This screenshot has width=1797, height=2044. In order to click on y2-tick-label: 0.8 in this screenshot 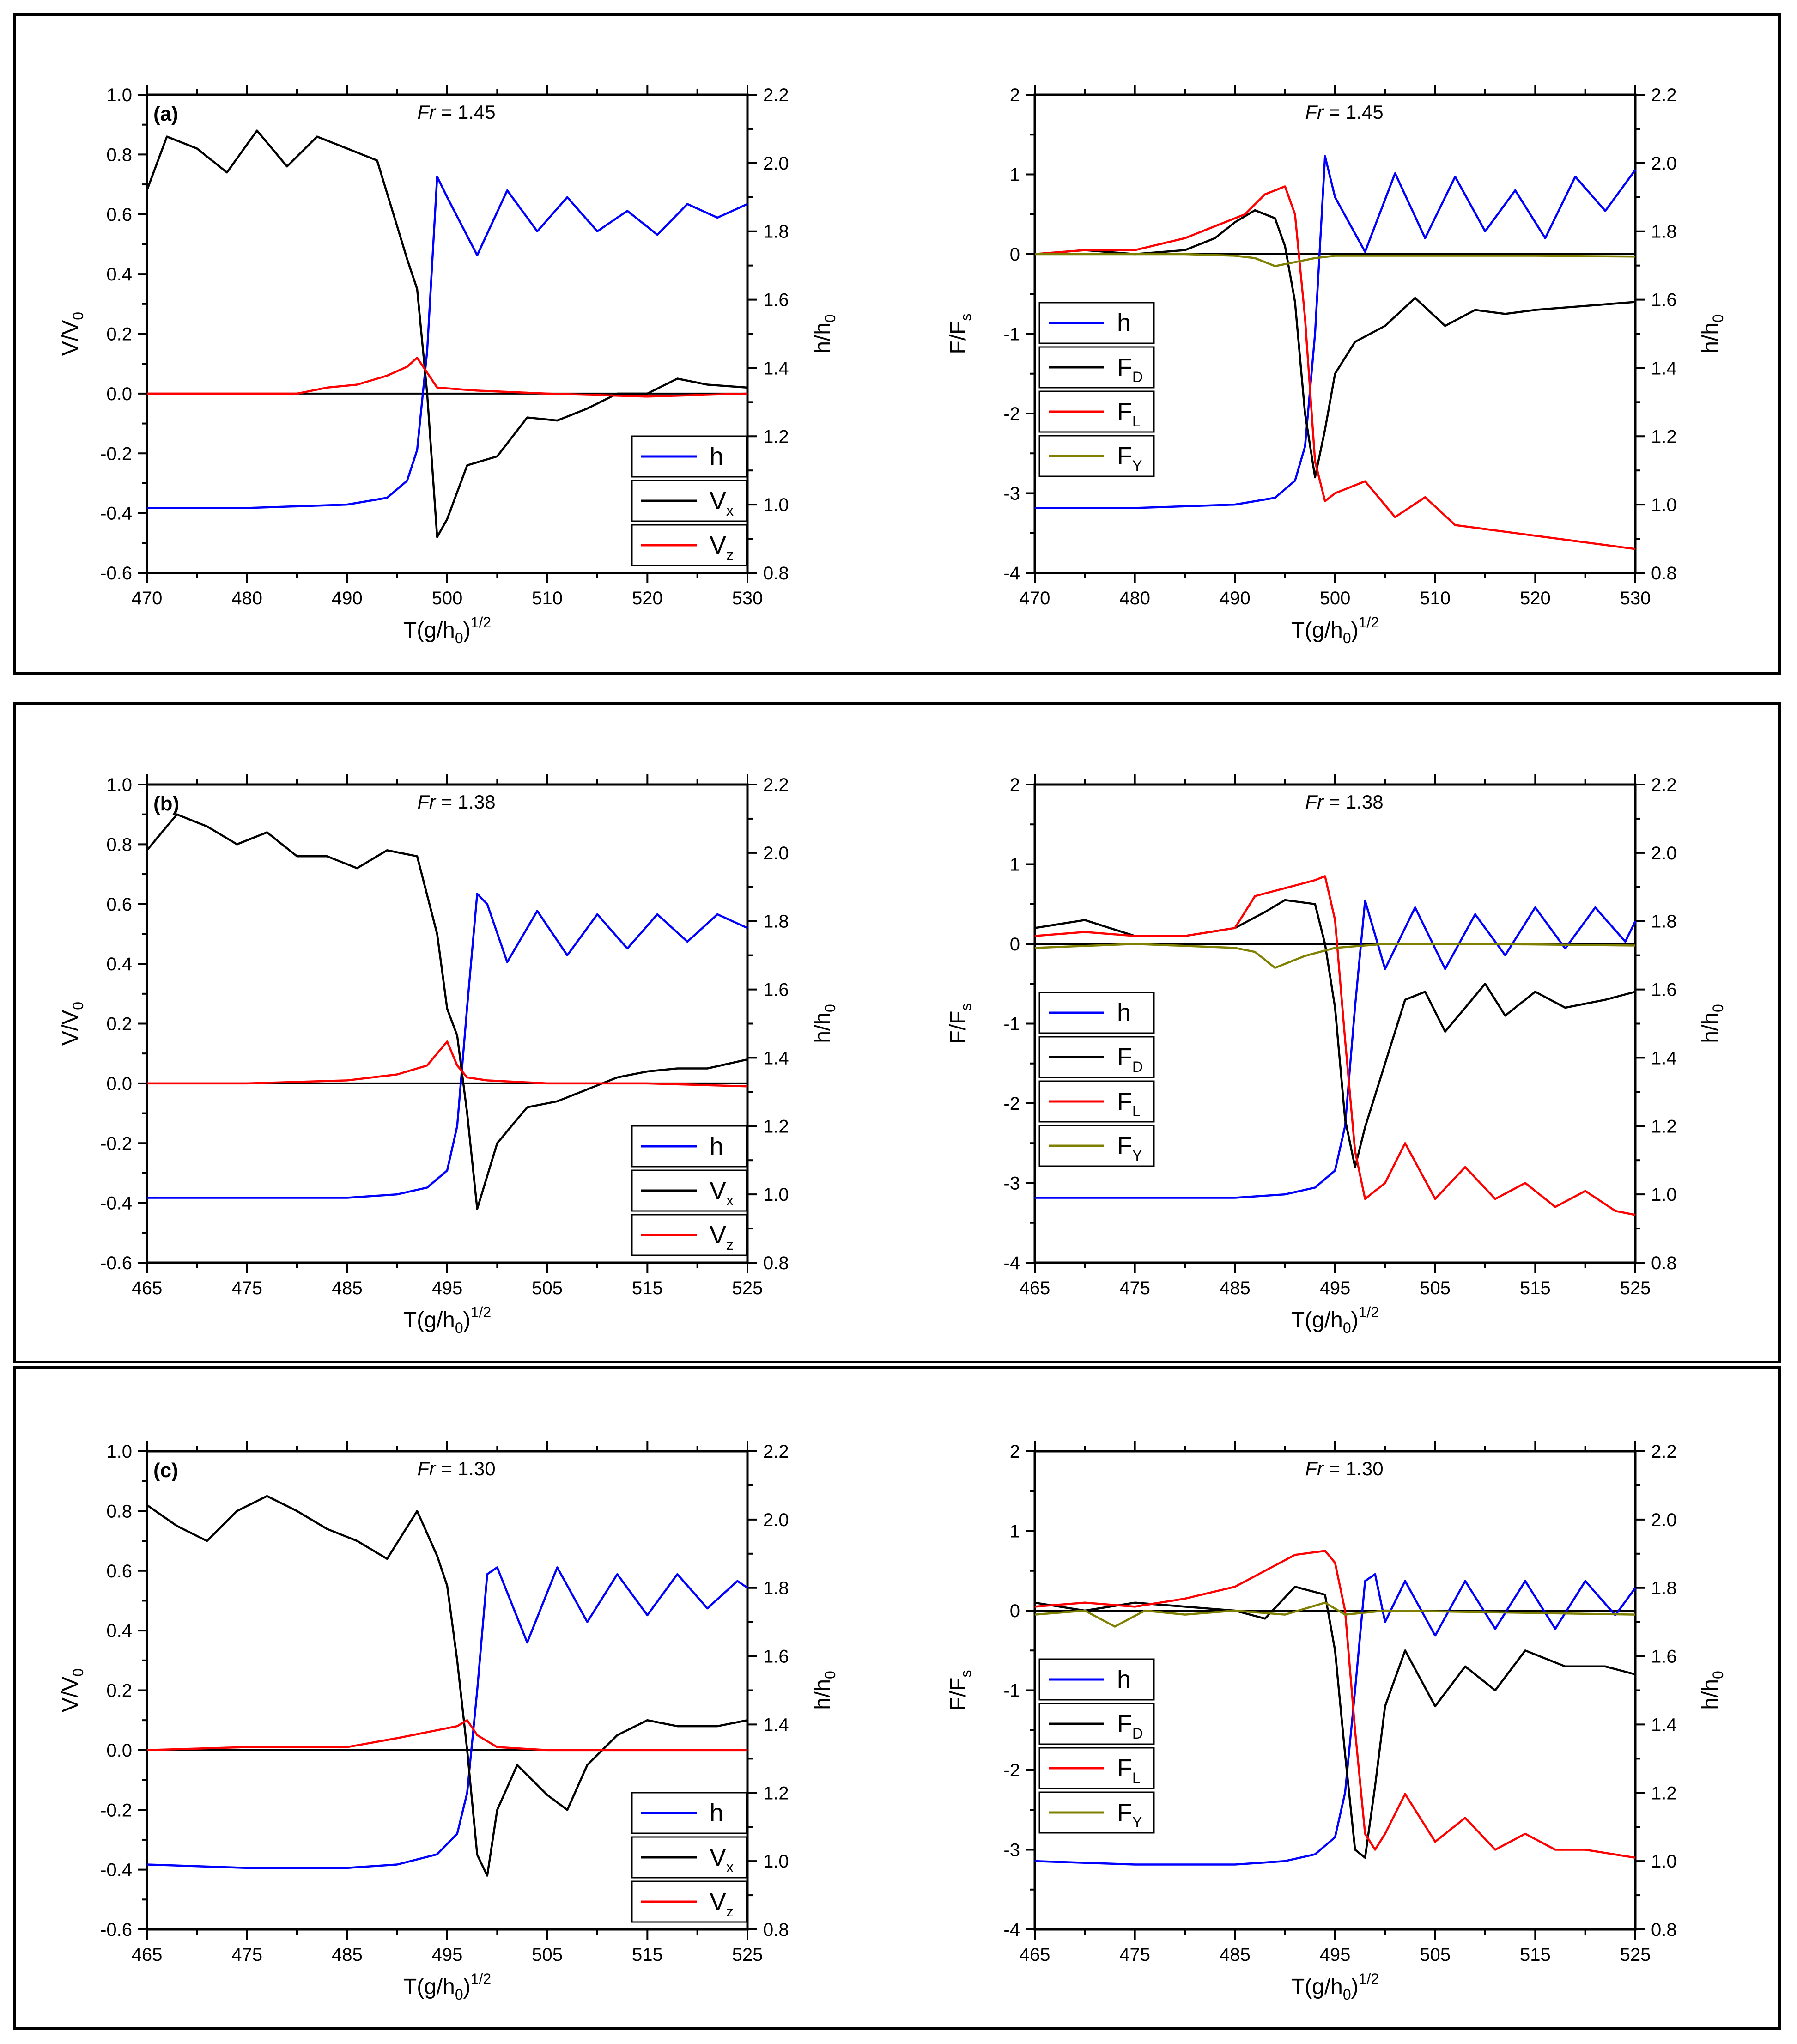, I will do `click(1664, 1930)`.